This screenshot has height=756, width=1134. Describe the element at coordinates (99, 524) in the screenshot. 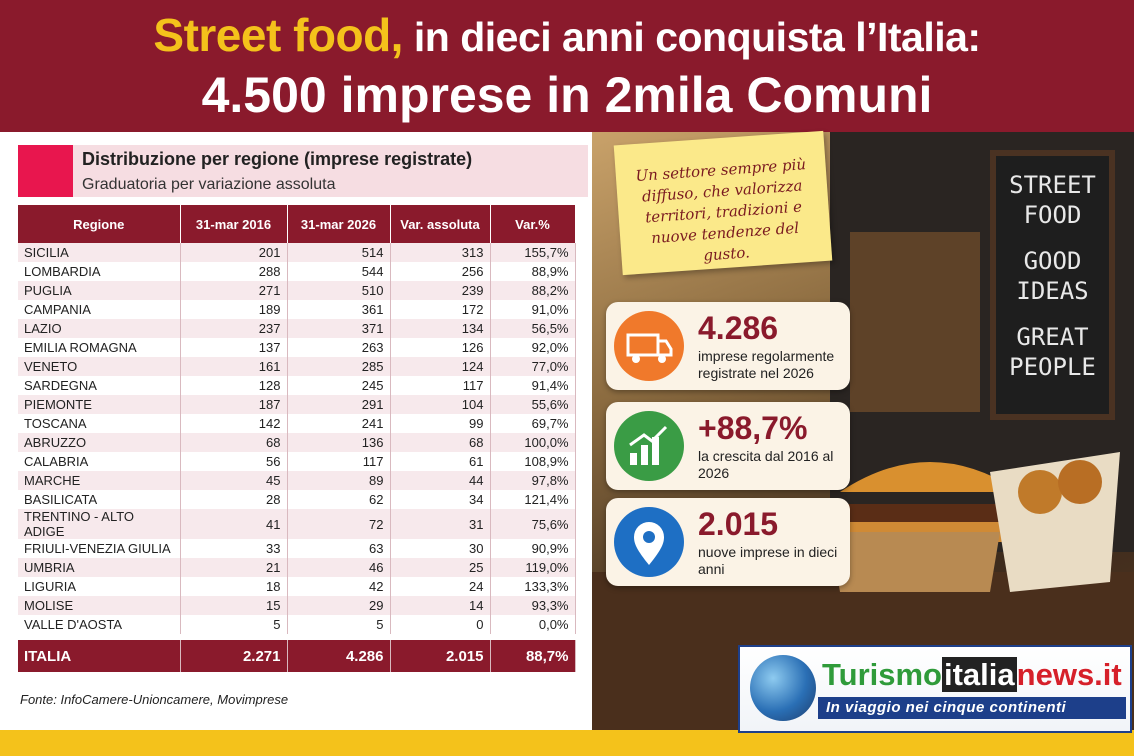

I see `cell-region: TRENTINO - ALTO ADIGE` at that location.